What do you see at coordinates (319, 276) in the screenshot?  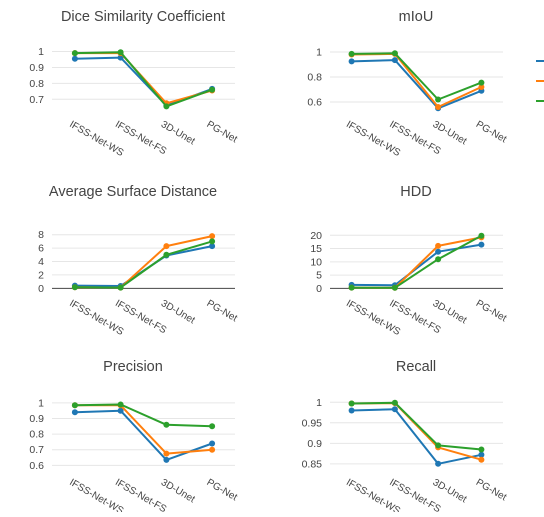 I see `y-tick-label: 5` at bounding box center [319, 276].